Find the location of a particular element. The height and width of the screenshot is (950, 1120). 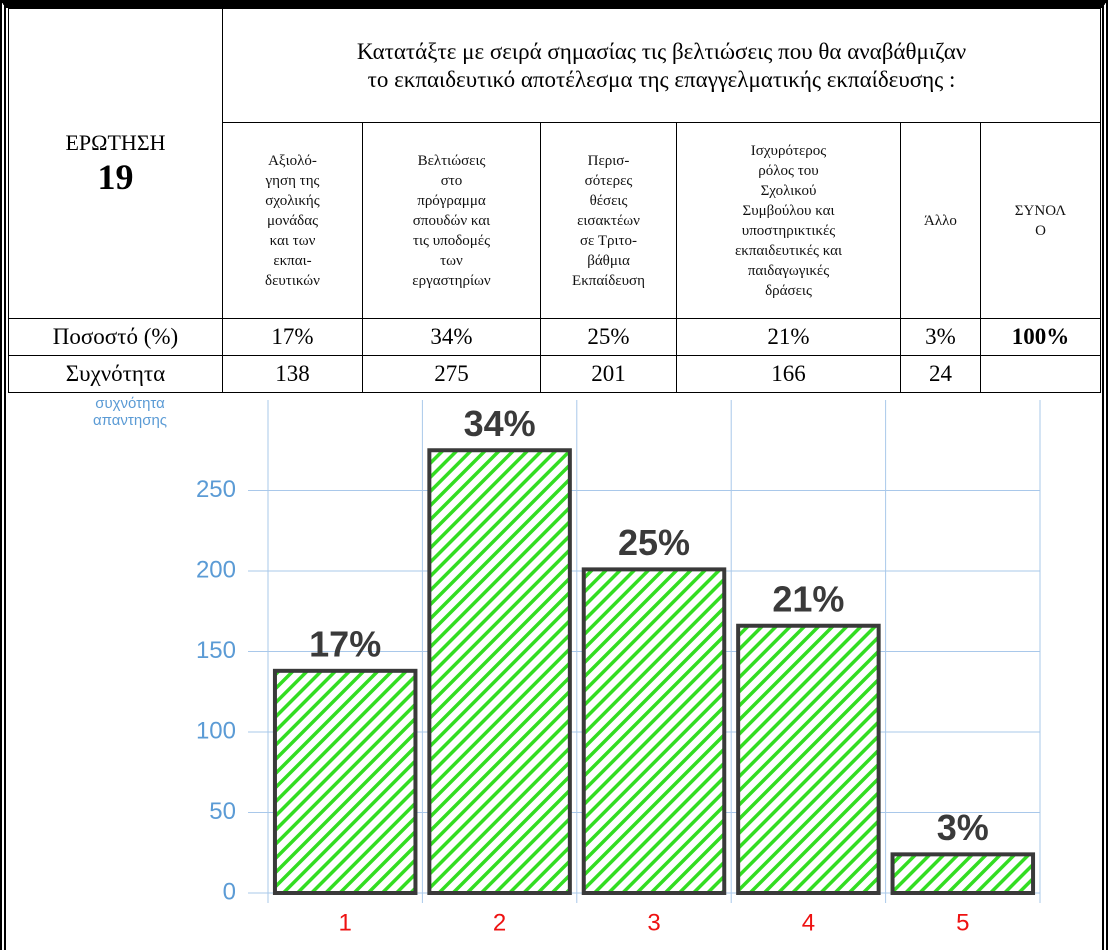

column-header-line: πρόγραμμα is located at coordinates (451, 200).